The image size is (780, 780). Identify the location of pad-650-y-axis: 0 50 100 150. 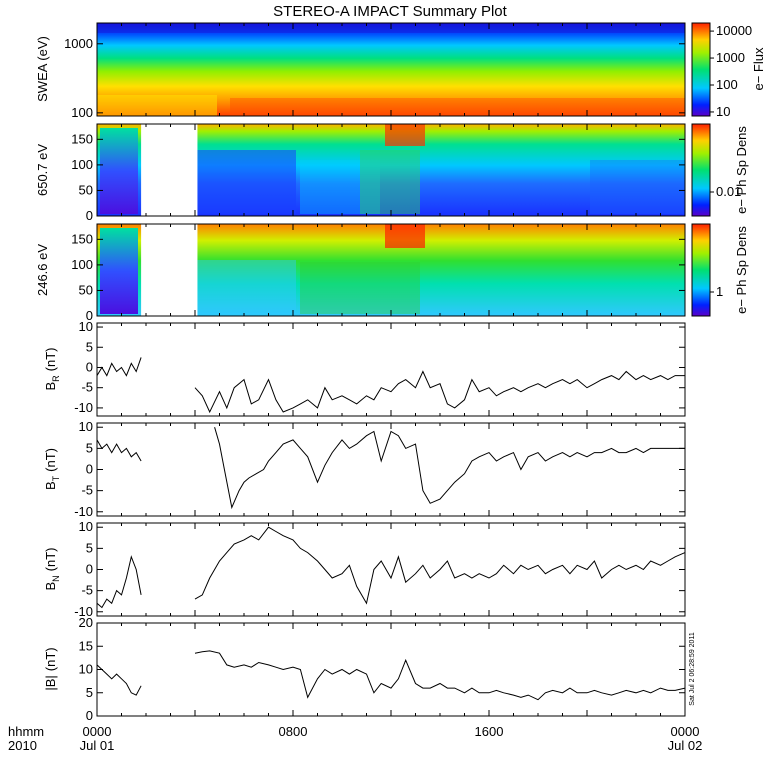
(378, 173).